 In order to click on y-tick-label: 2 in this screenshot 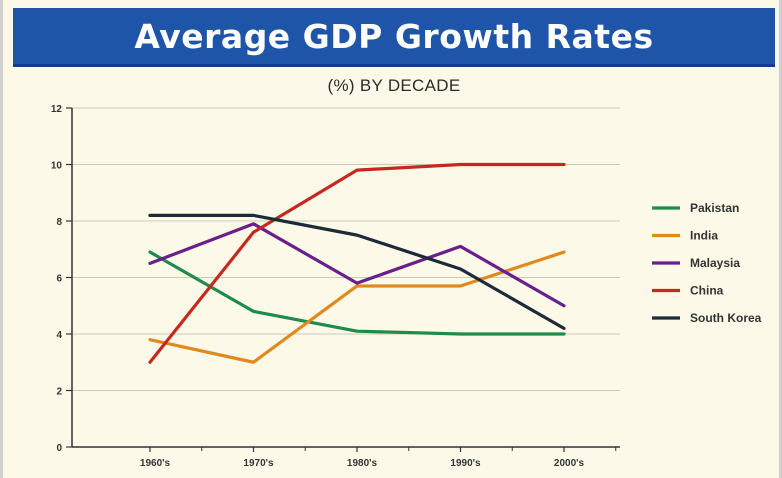, I will do `click(59, 392)`.